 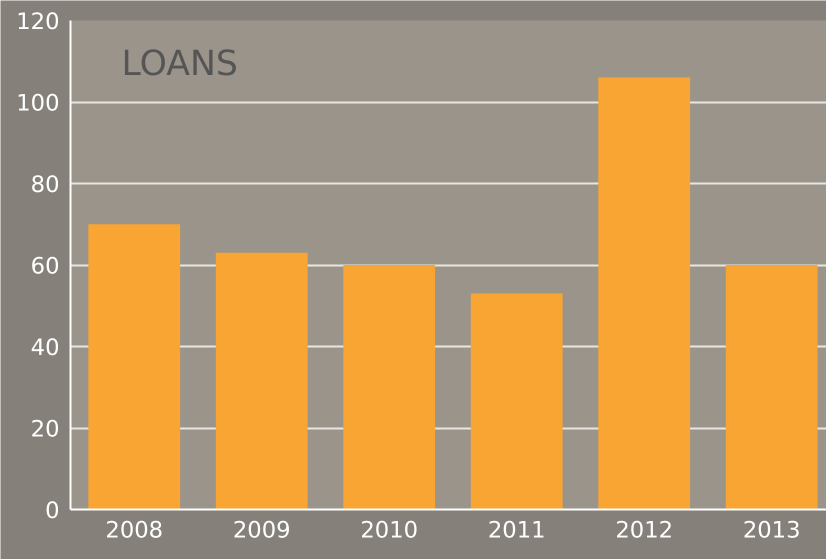 I want to click on x-tick-label: 2012, so click(x=644, y=531).